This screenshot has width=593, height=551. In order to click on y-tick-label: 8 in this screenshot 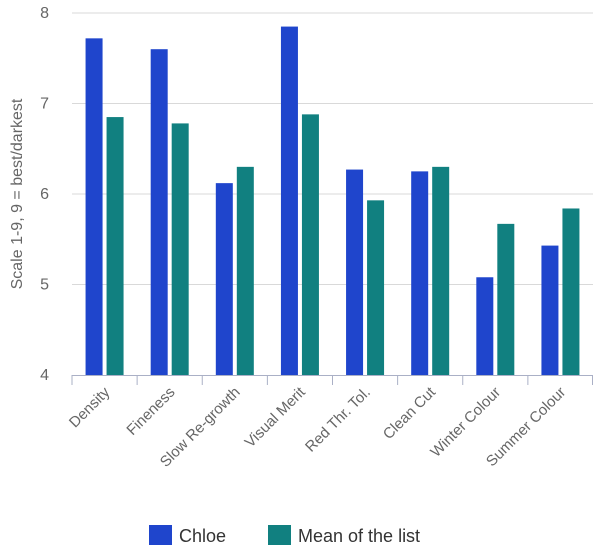, I will do `click(44, 13)`.